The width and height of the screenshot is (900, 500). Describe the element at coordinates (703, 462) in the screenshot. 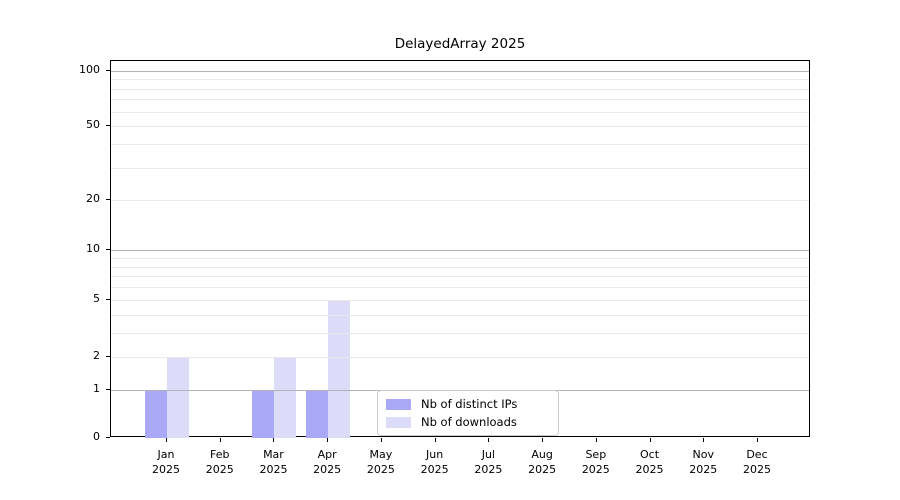

I see `x-tick-label-nov: Nov 2025` at that location.